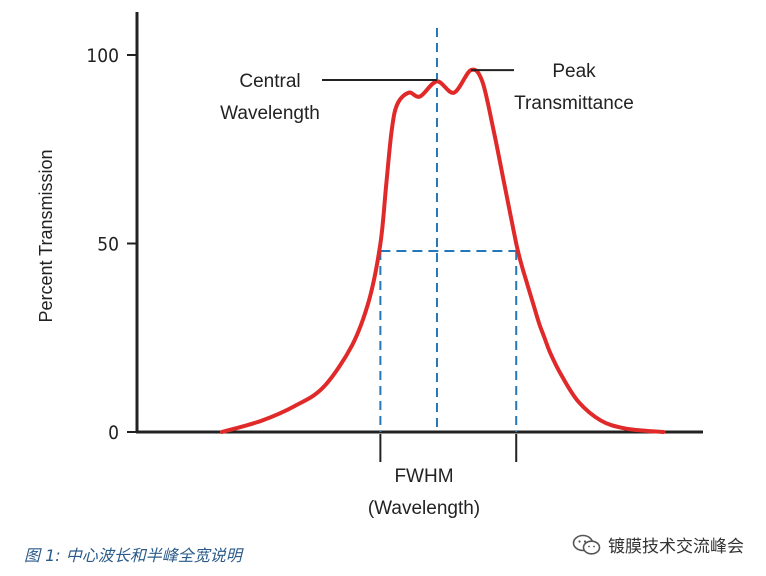 The image size is (766, 576). Describe the element at coordinates (424, 508) in the screenshot. I see `fwhm-label-line2: (Wavelength)` at that location.